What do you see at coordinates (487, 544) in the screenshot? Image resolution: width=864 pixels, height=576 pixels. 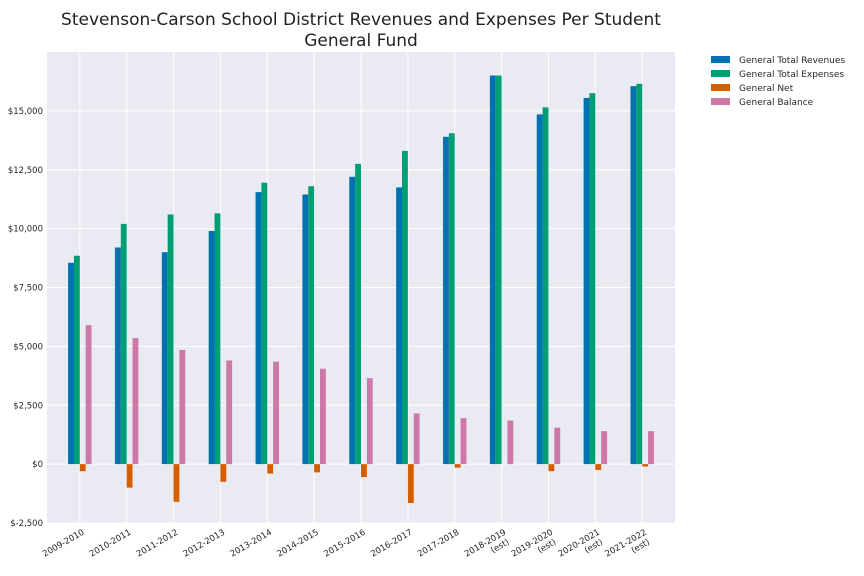 I see `x-tick-label: 2018-2019(est)` at bounding box center [487, 544].